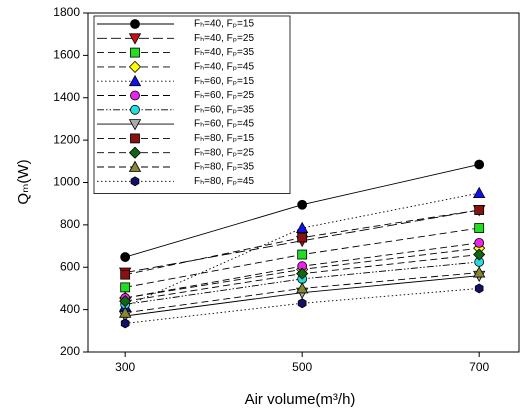 The width and height of the screenshot is (521, 414). I want to click on y-tick-label: 400, so click(70, 309).